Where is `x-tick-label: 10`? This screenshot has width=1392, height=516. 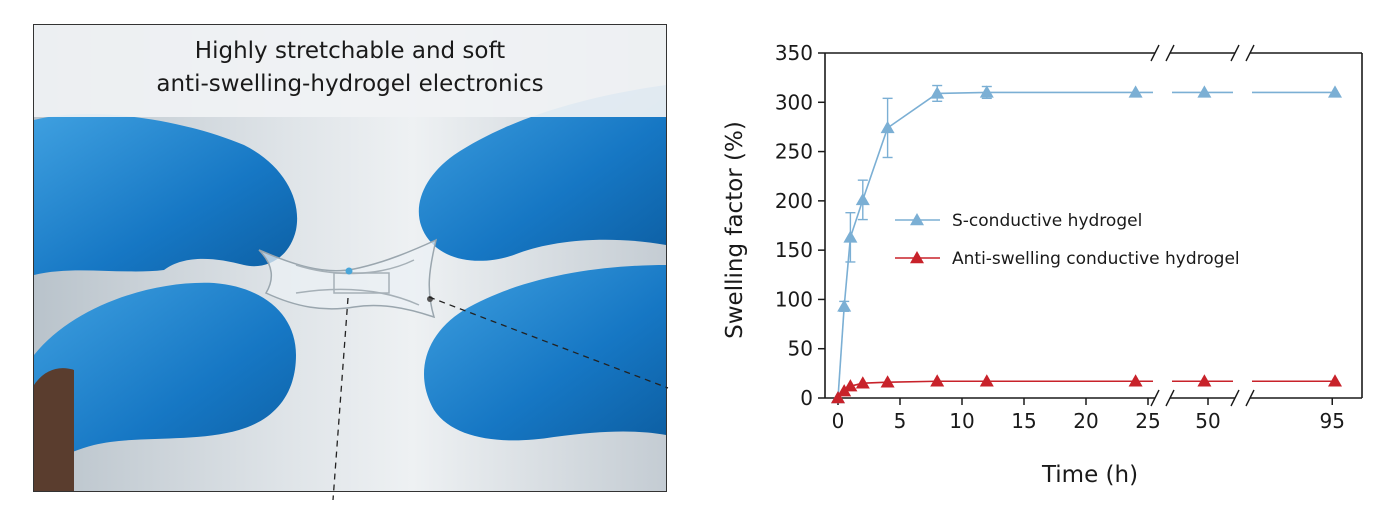 x-tick-label: 10 is located at coordinates (961, 421).